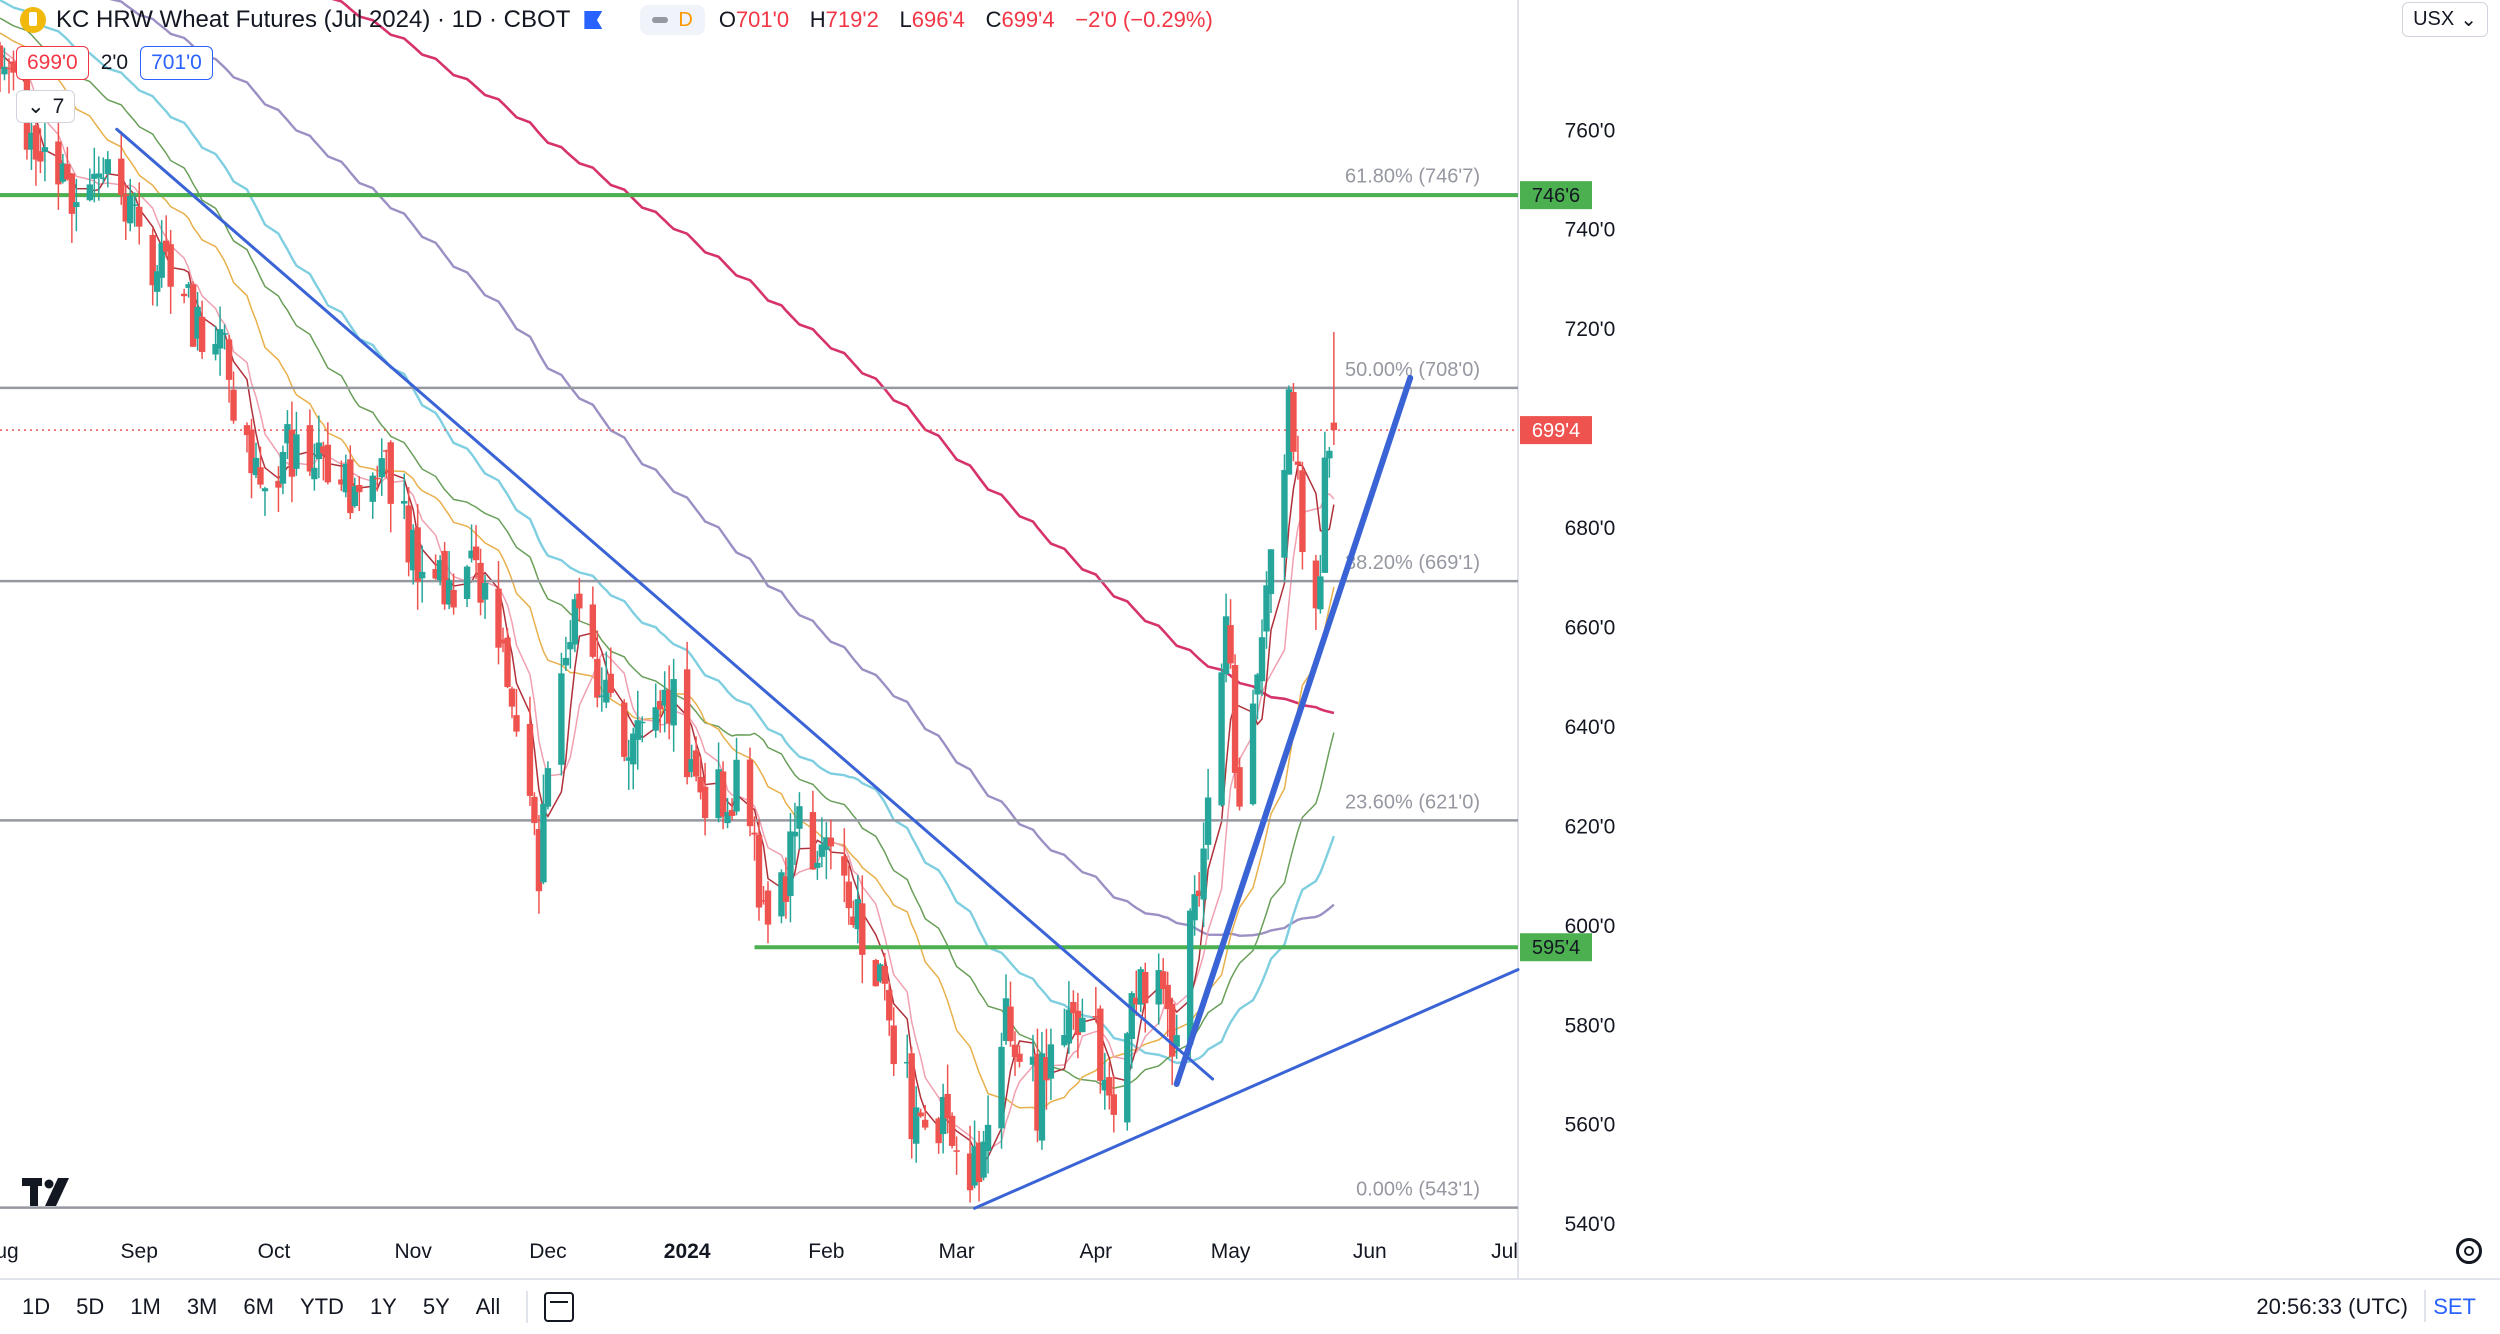  What do you see at coordinates (1590, 1025) in the screenshot?
I see `y-tick-label: 580'0` at bounding box center [1590, 1025].